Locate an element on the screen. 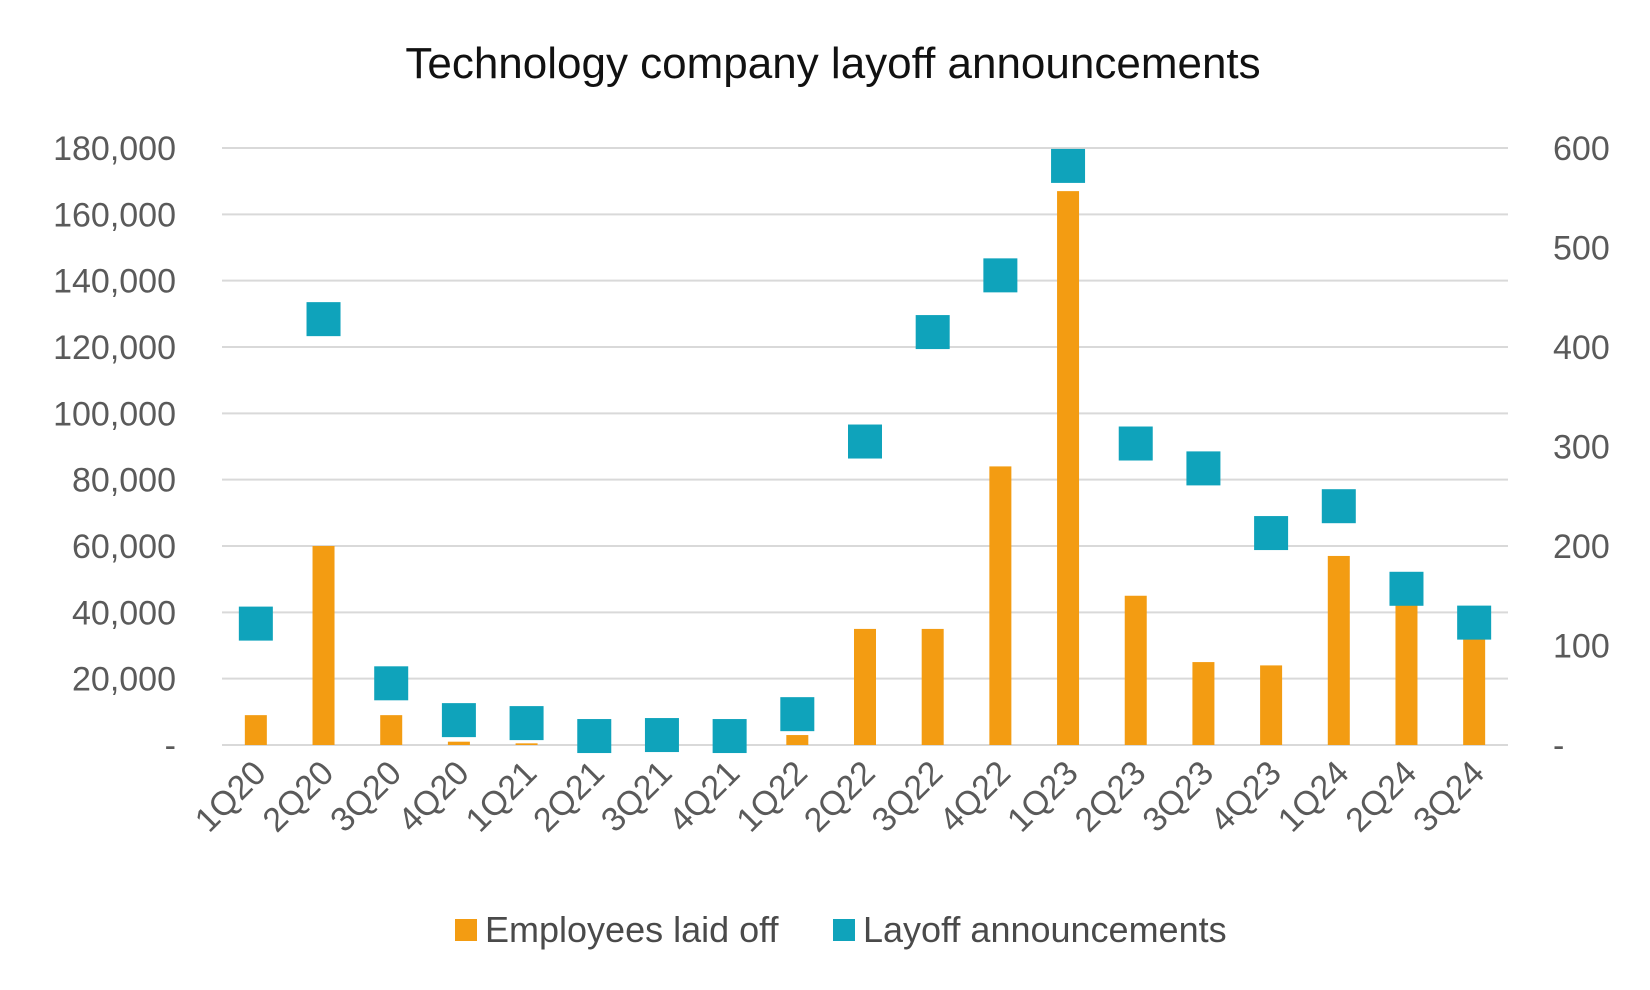 Image resolution: width=1650 pixels, height=990 pixels. left-tick-label: 140,000 is located at coordinates (114, 282).